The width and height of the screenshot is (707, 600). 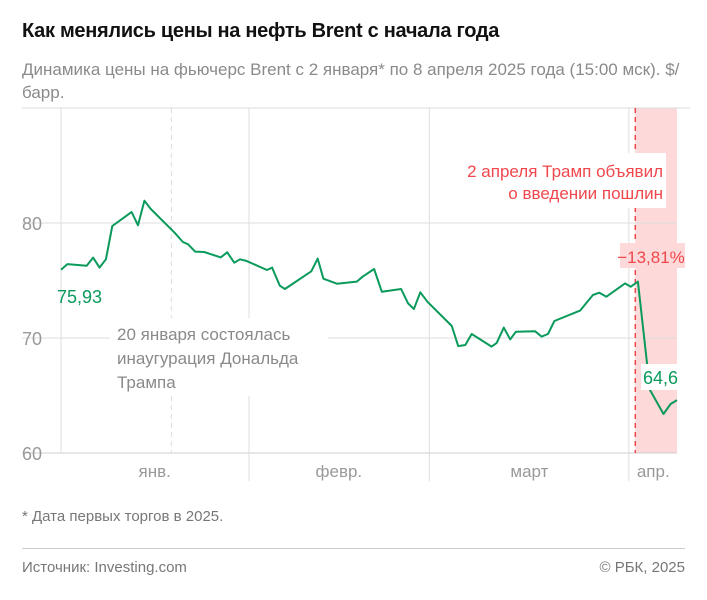 What do you see at coordinates (155, 471) in the screenshot?
I see `x-tick-label: янв.` at bounding box center [155, 471].